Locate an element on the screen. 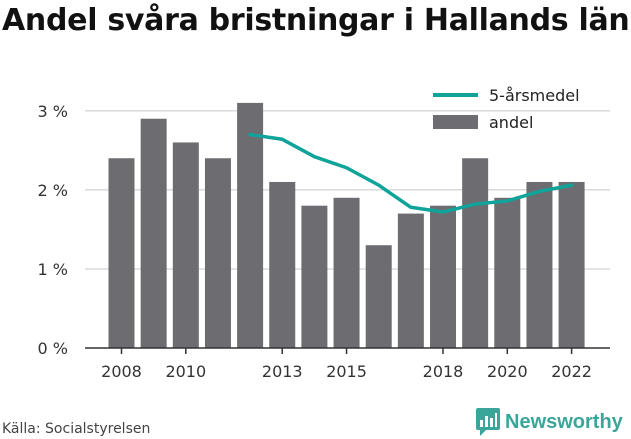 This screenshot has height=439, width=631. x-tick-label: 2015 is located at coordinates (346, 371).